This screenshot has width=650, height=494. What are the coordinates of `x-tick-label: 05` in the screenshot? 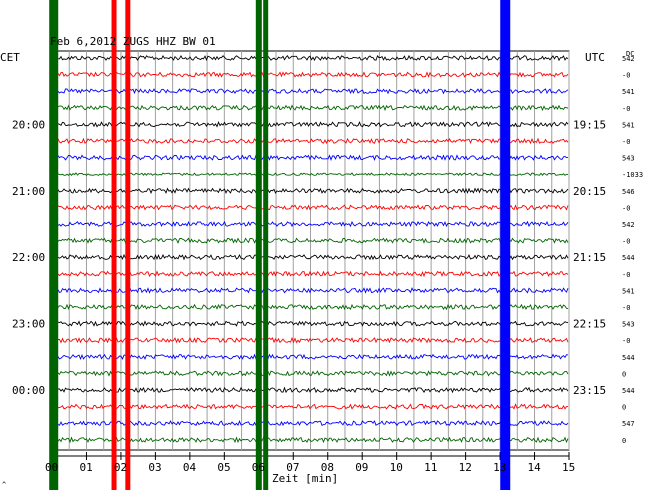 It's located at (223, 467).